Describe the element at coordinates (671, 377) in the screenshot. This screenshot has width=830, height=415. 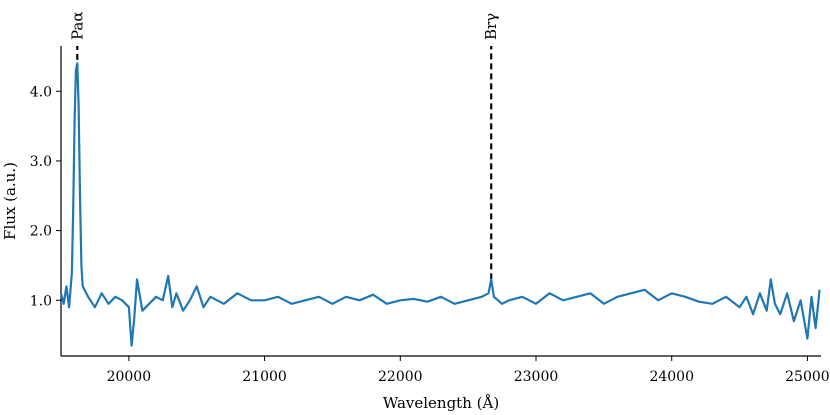
I see `x-tick-label: 24000` at that location.